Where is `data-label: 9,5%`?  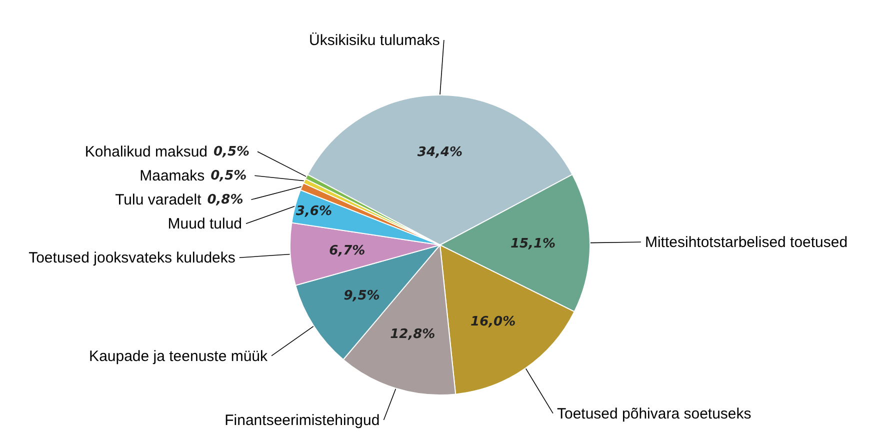
data-label: 9,5% is located at coordinates (362, 296).